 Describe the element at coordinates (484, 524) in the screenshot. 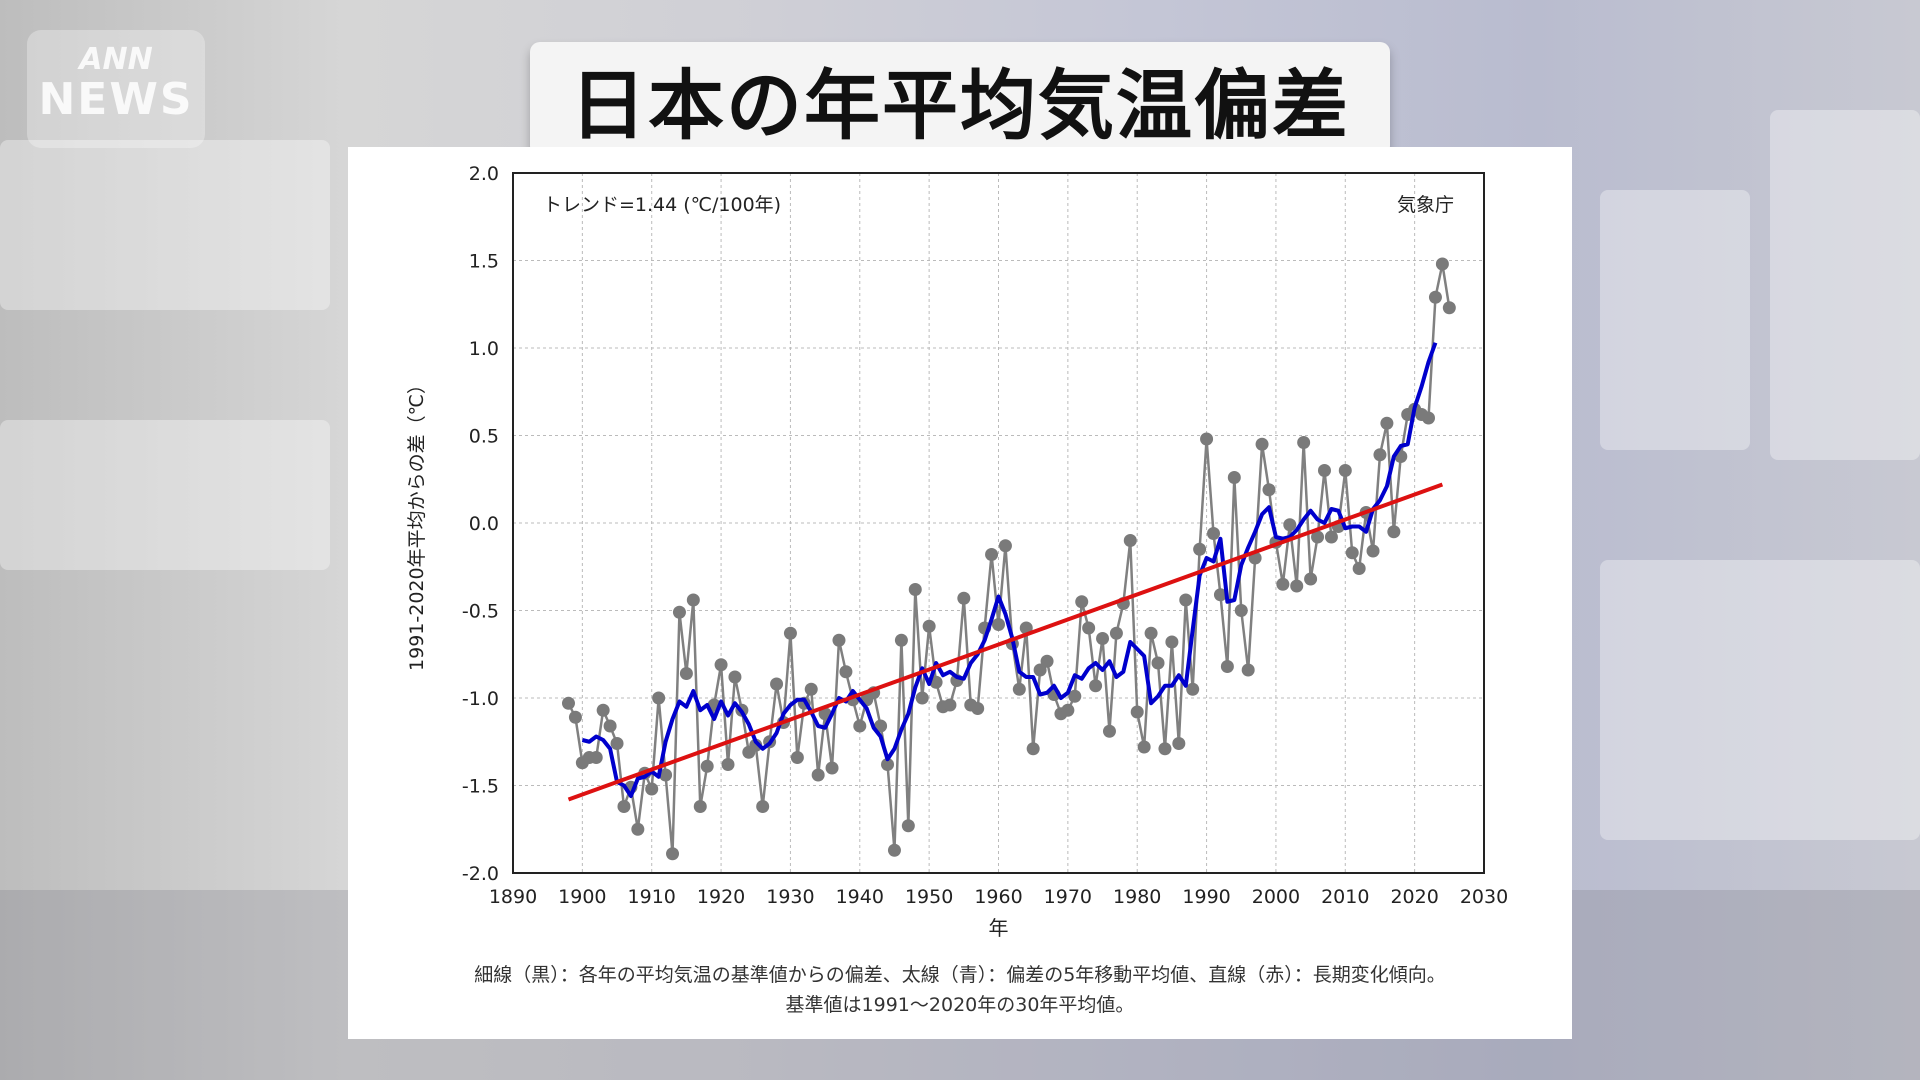

I see `y-tick-label: 0.0` at that location.